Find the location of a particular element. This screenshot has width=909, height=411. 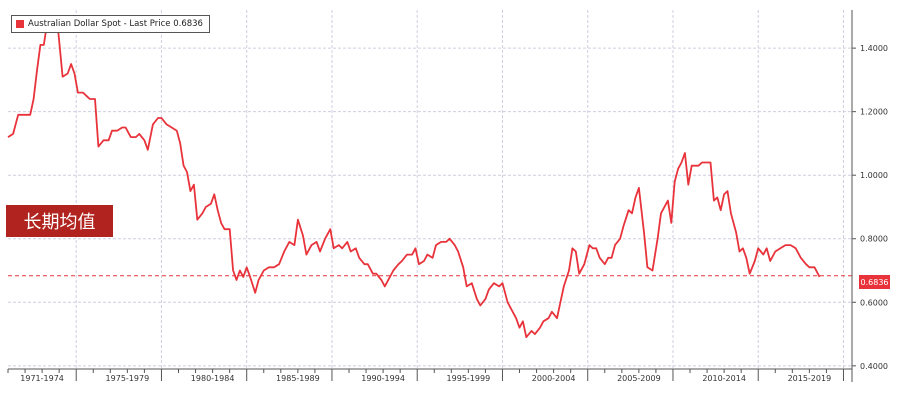

y-tick-label: 1.0000 is located at coordinates (874, 175).